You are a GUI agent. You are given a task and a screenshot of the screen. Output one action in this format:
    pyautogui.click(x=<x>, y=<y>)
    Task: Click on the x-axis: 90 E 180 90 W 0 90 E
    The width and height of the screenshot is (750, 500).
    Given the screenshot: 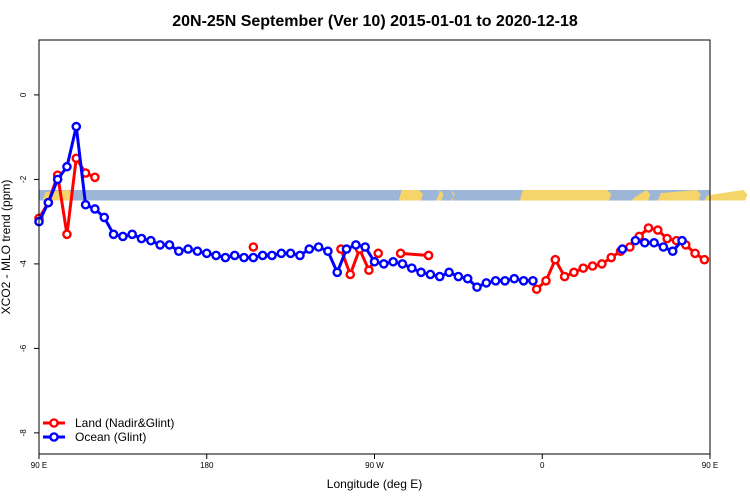 What is the action you would take?
    pyautogui.click(x=374, y=462)
    